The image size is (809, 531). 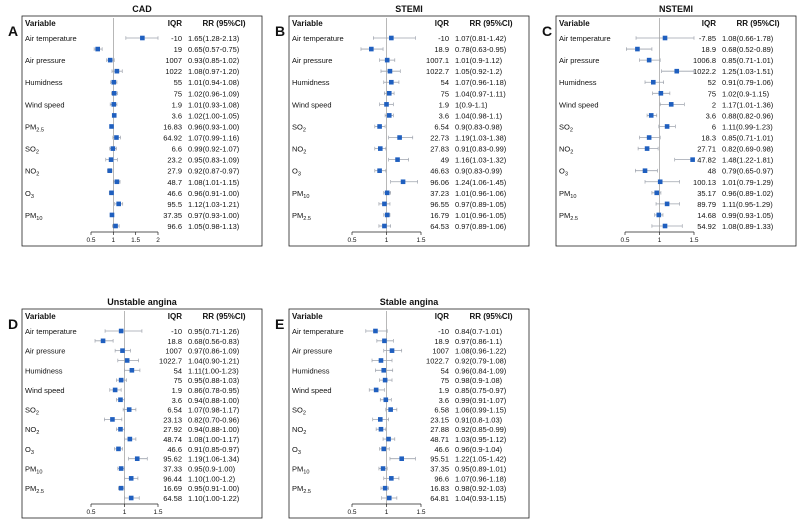 What do you see at coordinates (172, 429) in the screenshot?
I see `iqr-value: 27.92` at bounding box center [172, 429].